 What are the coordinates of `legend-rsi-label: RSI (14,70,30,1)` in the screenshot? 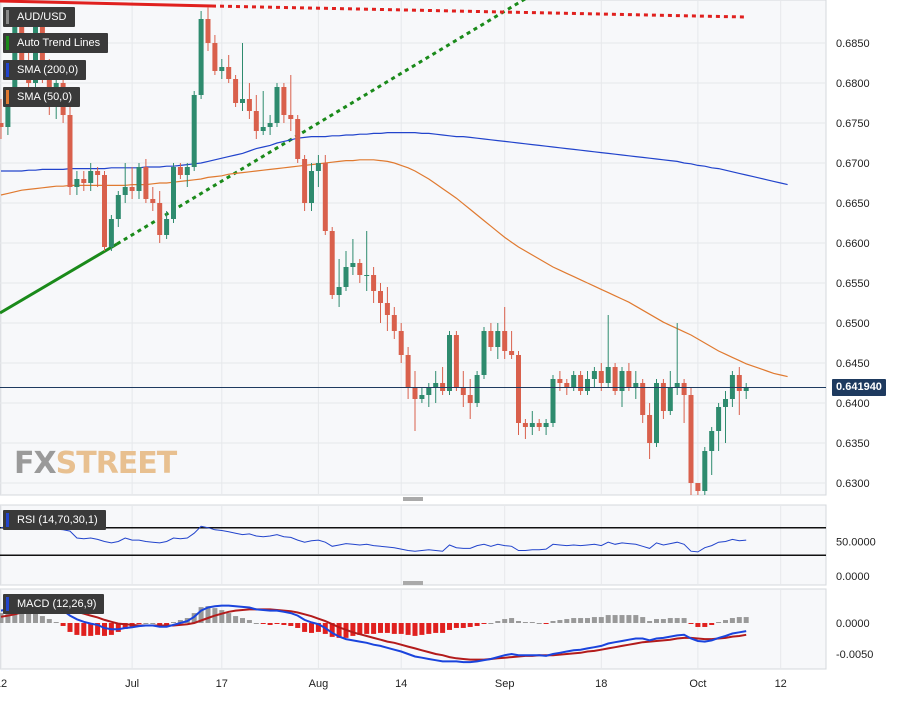 It's located at (57, 520).